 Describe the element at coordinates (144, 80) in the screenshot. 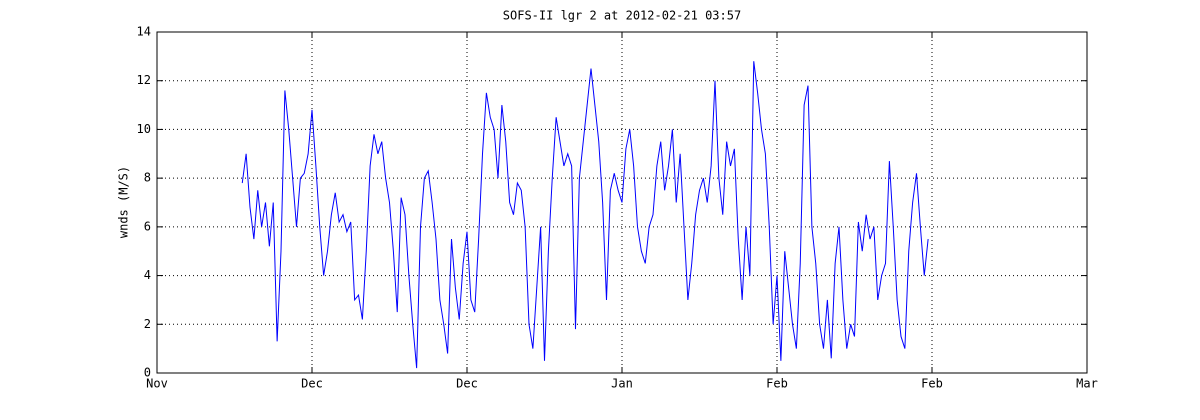

I see `y-tick-label: 12` at that location.